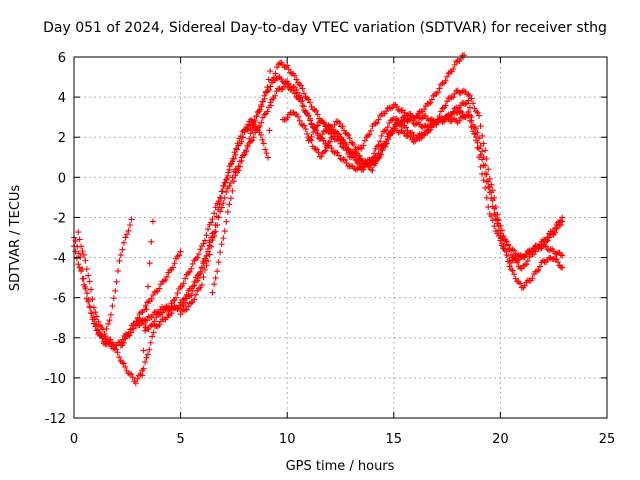 The width and height of the screenshot is (640, 480). Describe the element at coordinates (500, 439) in the screenshot. I see `x-tick-label: 20` at that location.